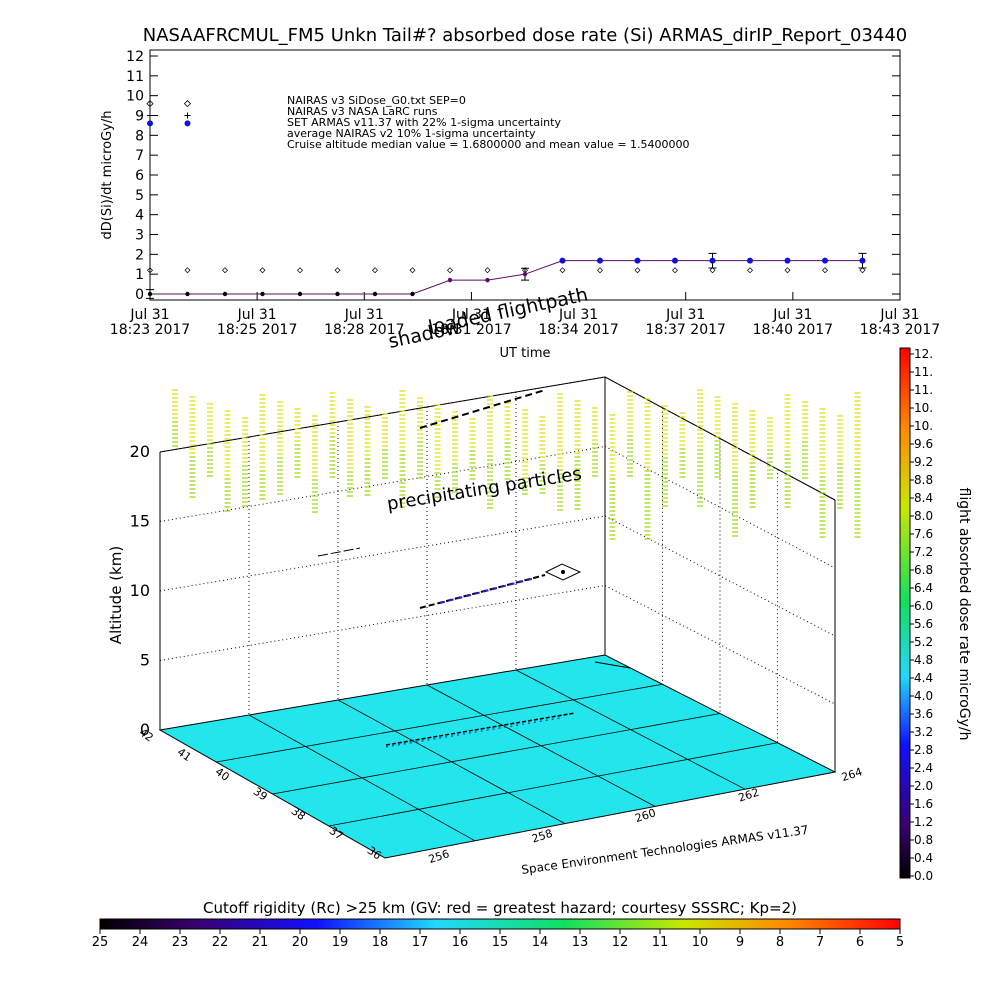  What do you see at coordinates (487, 590) in the screenshot?
I see `flight-path-dose` at bounding box center [487, 590].